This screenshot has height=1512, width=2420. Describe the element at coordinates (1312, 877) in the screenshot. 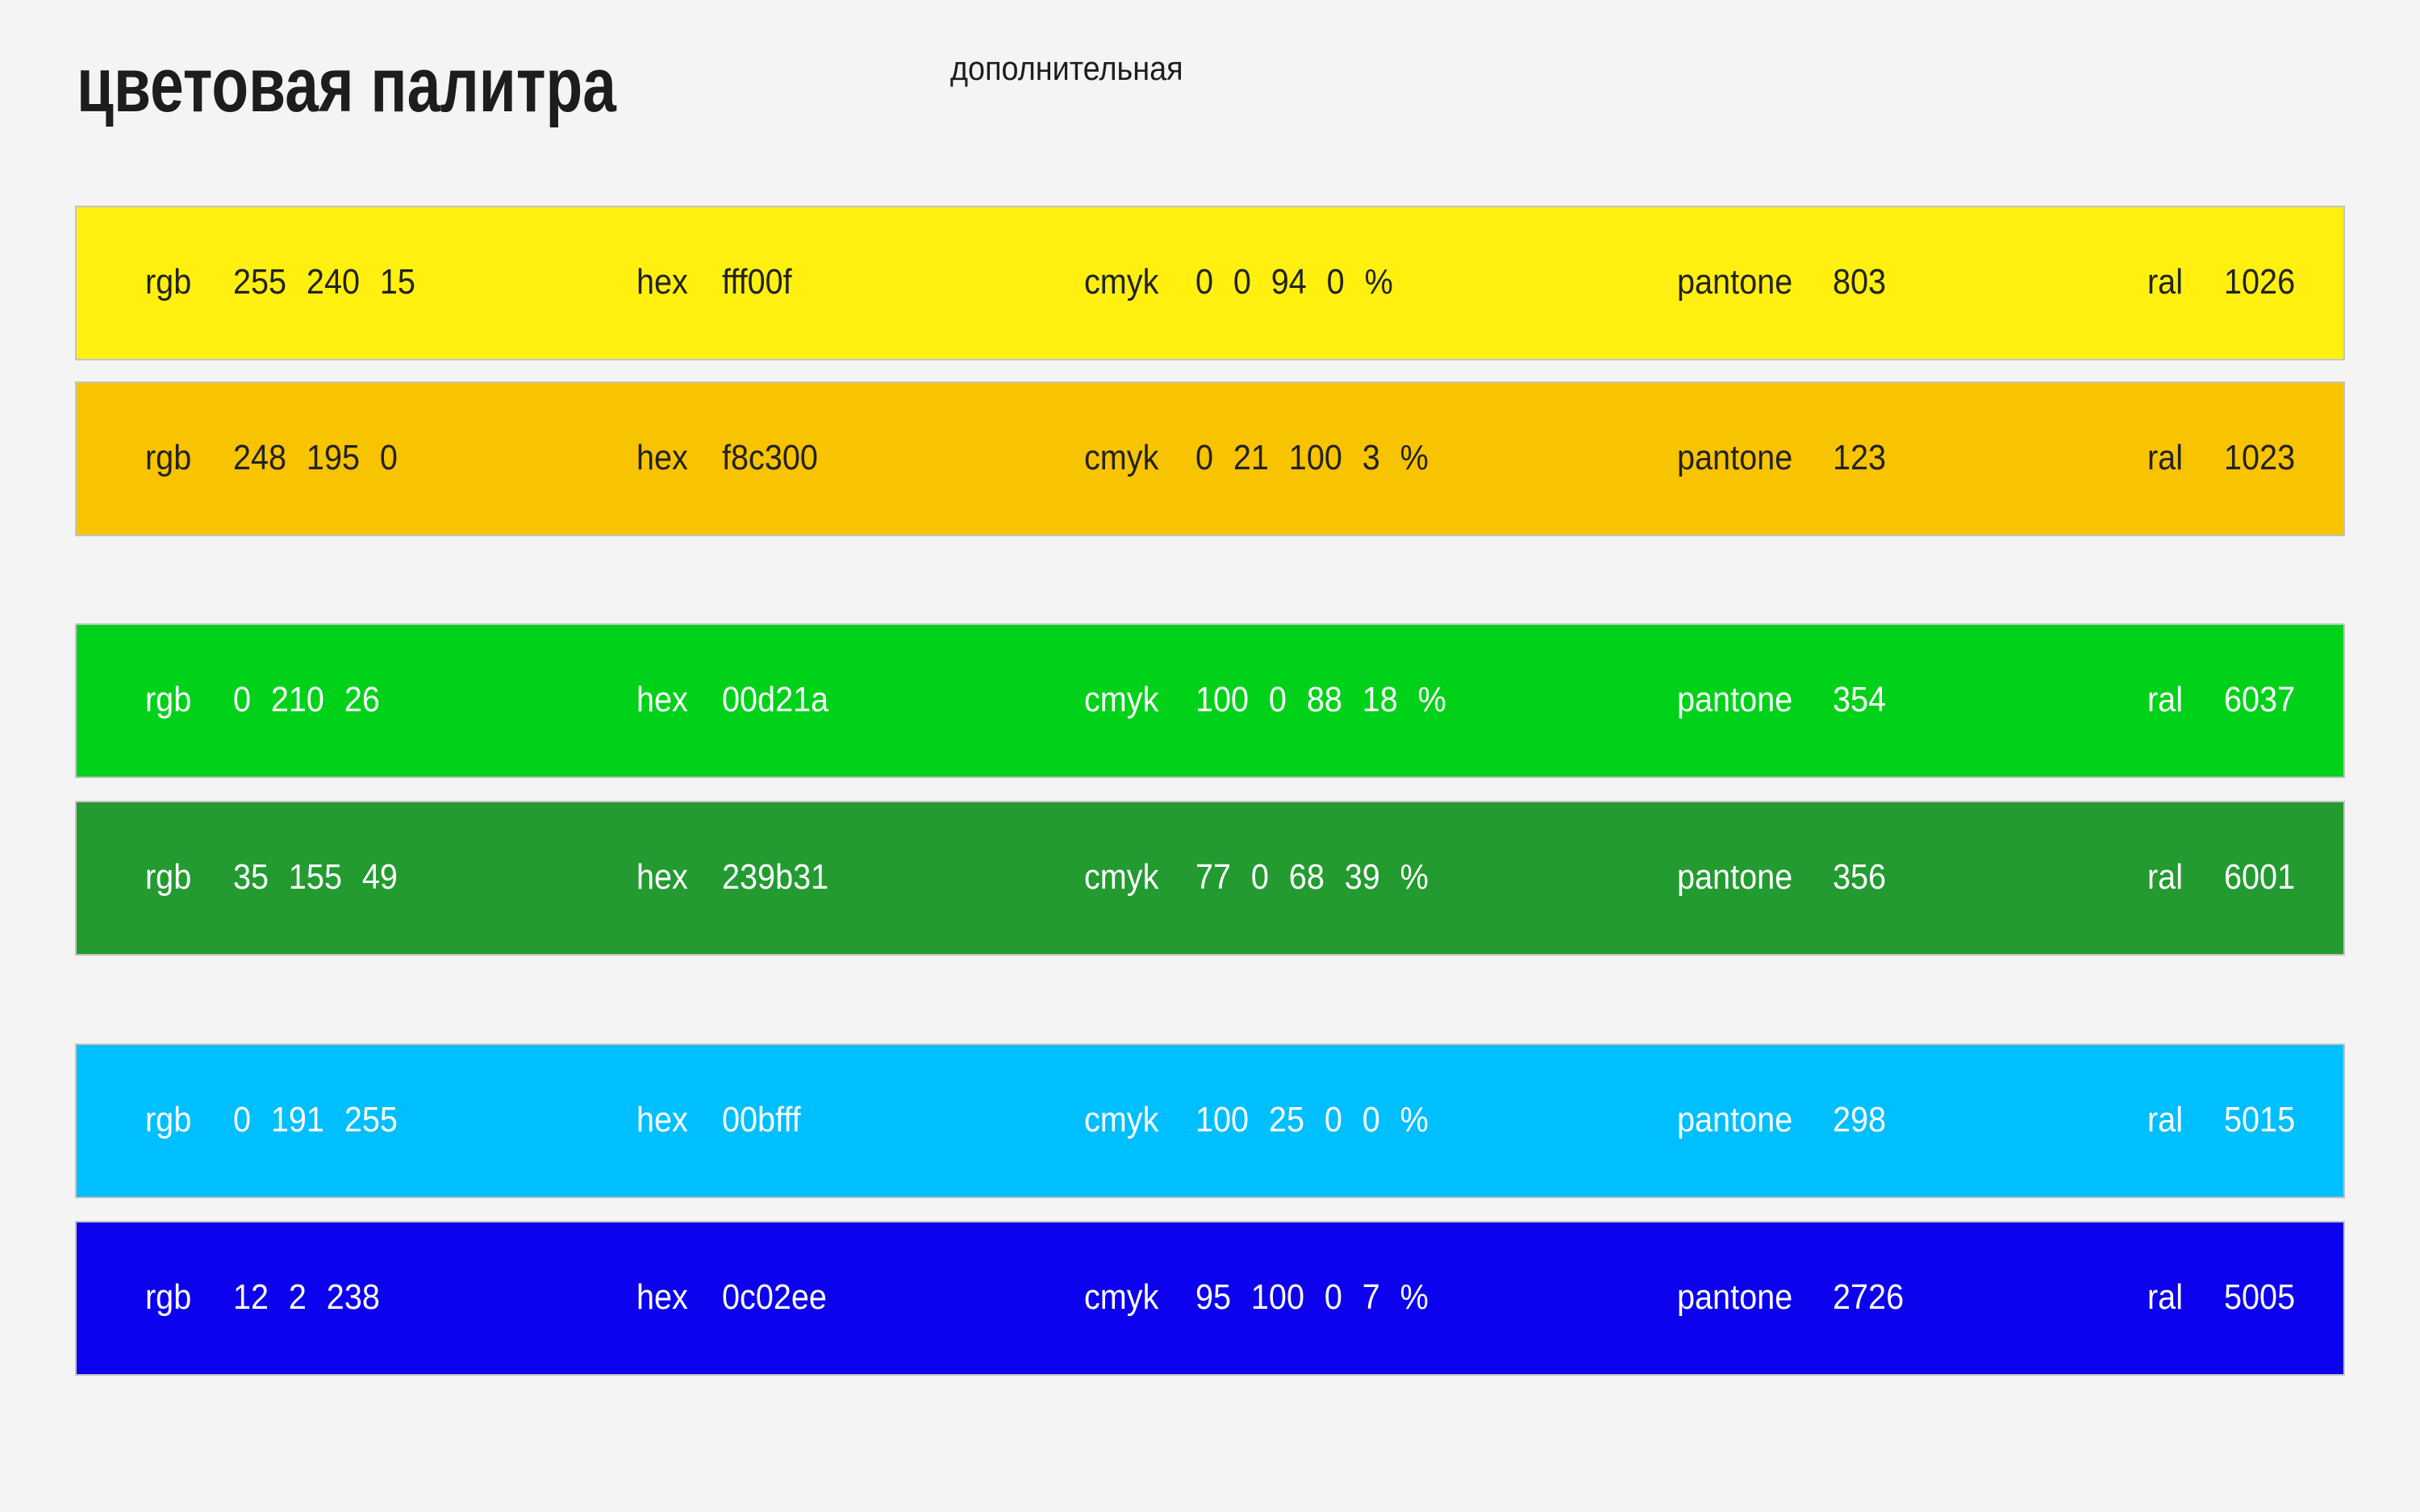

I see `cmyk-value: 77 0 68 39 %` at that location.